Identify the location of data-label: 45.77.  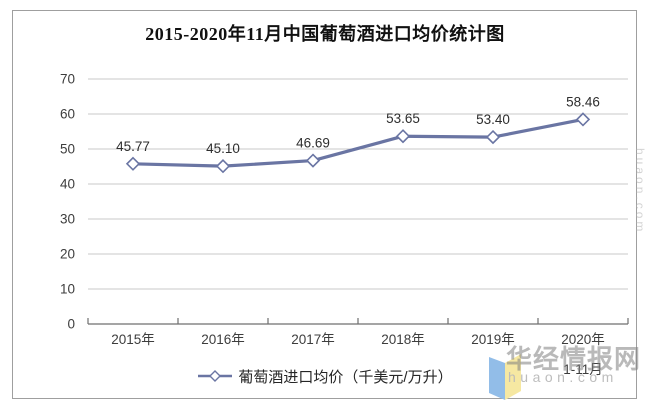
(133, 146).